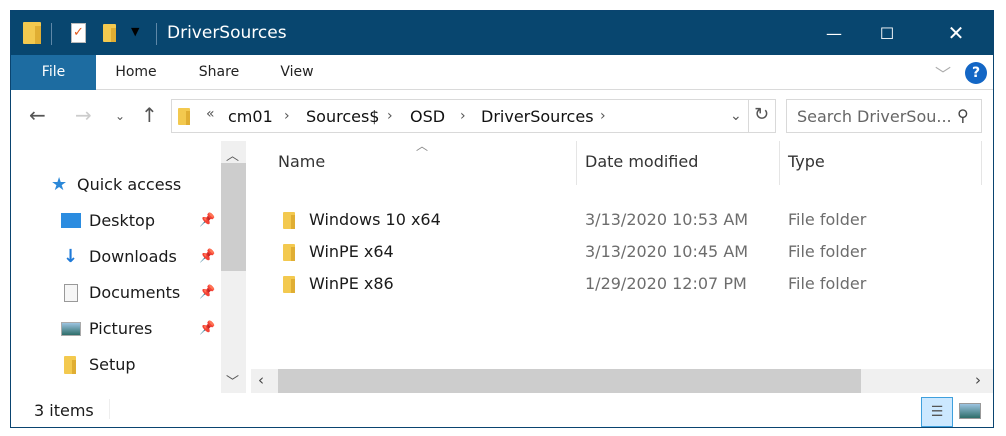 Image resolution: width=1006 pixels, height=436 pixels. What do you see at coordinates (37, 115) in the screenshot?
I see `back-button: ←` at bounding box center [37, 115].